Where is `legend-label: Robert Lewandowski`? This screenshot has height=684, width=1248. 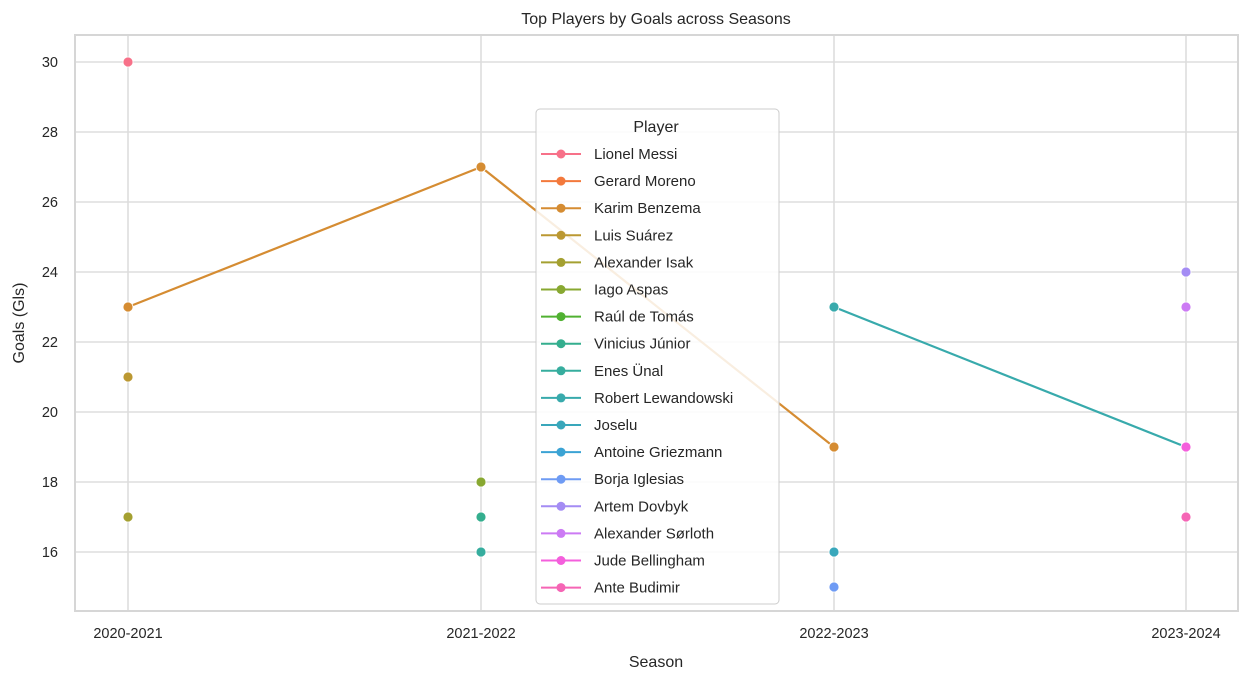
legend-label: Robert Lewandowski is located at coordinates (663, 398).